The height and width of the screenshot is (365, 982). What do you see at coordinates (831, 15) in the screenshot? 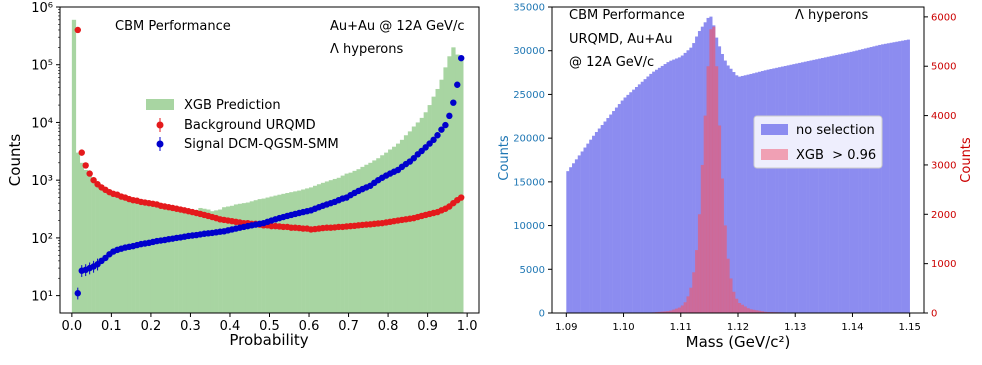
I see `right-annotation-lambda: Λ hyperons` at bounding box center [831, 15].